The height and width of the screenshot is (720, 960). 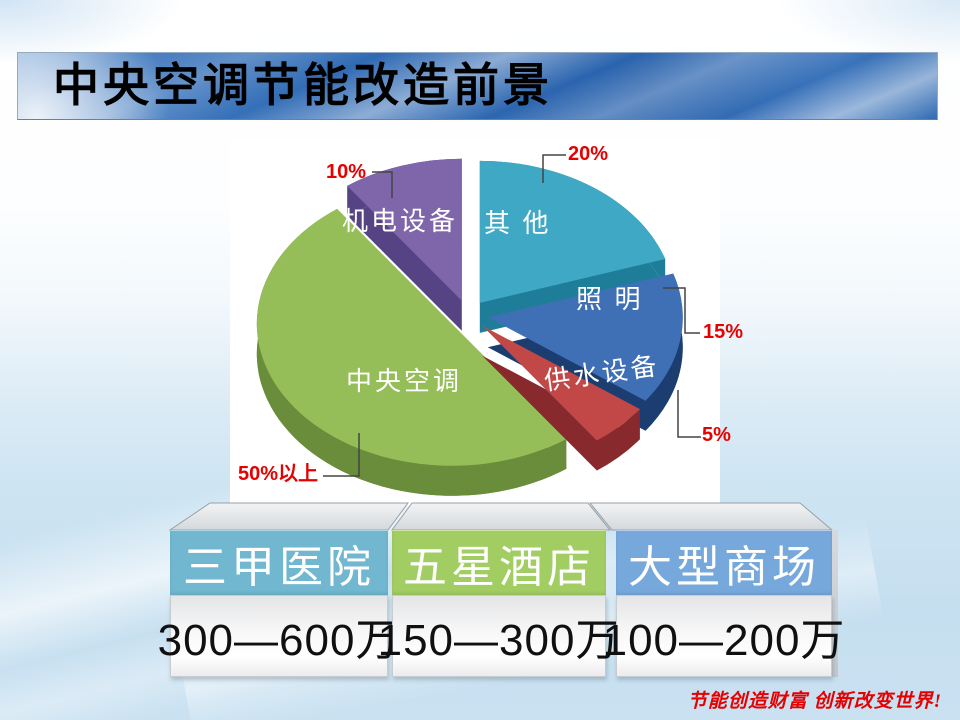 I want to click on title-bar: 中央空调节能改造前景, so click(x=477, y=86).